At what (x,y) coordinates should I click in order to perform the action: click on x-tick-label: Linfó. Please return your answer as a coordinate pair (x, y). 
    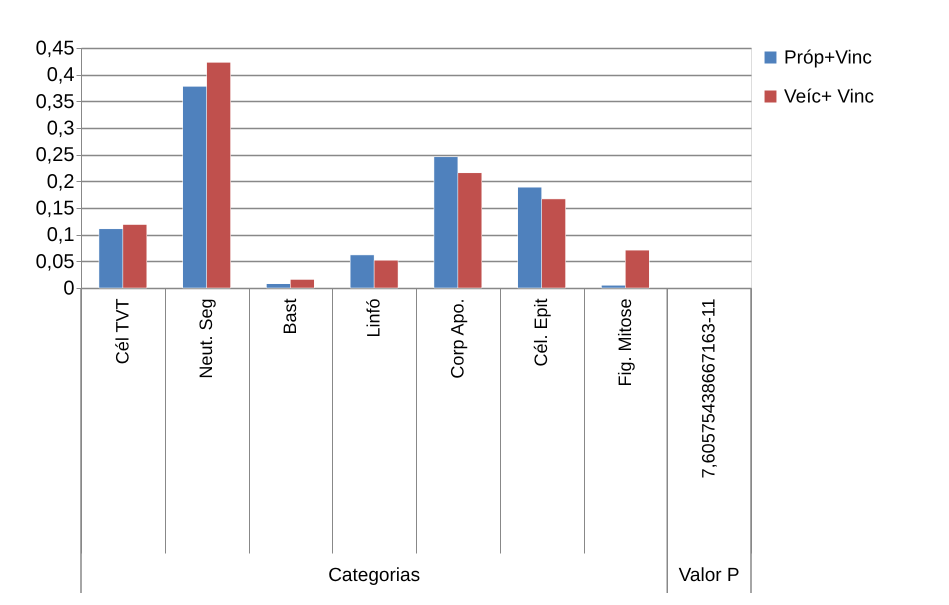
    Looking at the image, I should click on (374, 318).